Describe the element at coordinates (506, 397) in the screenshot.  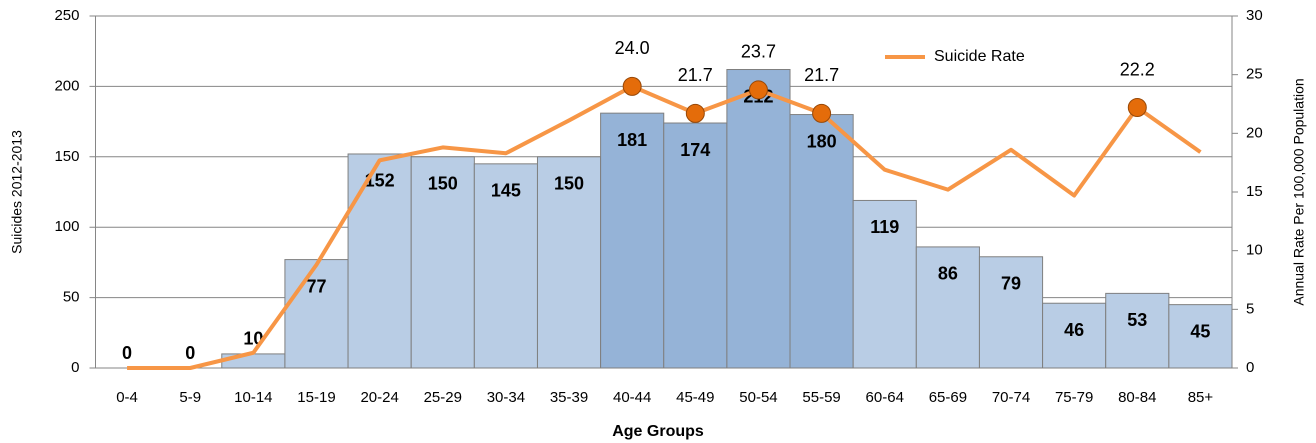
I see `x-tick-label: 30-34` at that location.